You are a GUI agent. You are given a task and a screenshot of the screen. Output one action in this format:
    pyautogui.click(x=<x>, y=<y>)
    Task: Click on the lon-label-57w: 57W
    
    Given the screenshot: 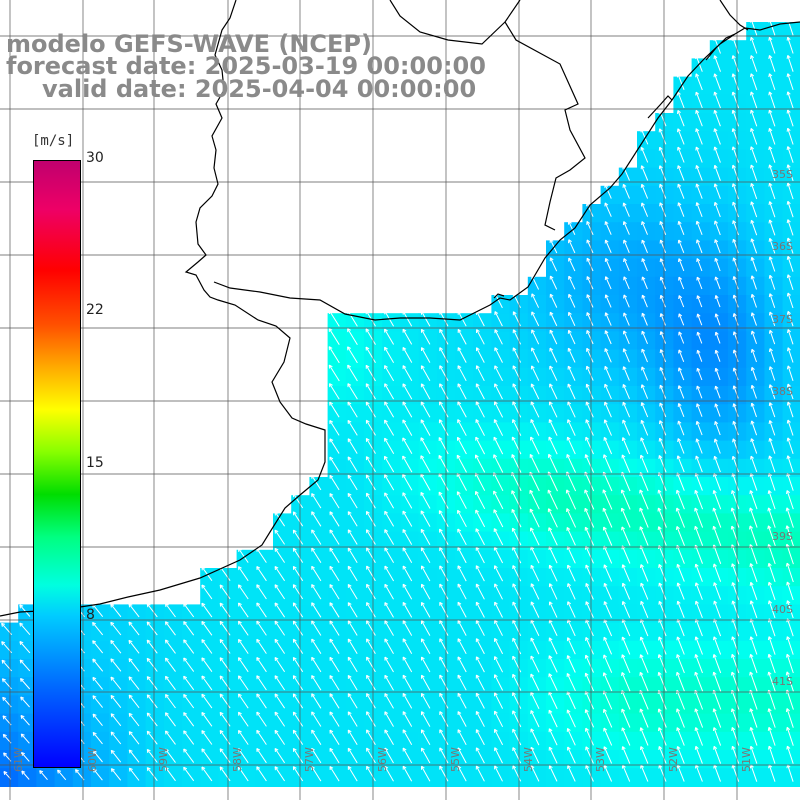 What is the action you would take?
    pyautogui.click(x=309, y=759)
    